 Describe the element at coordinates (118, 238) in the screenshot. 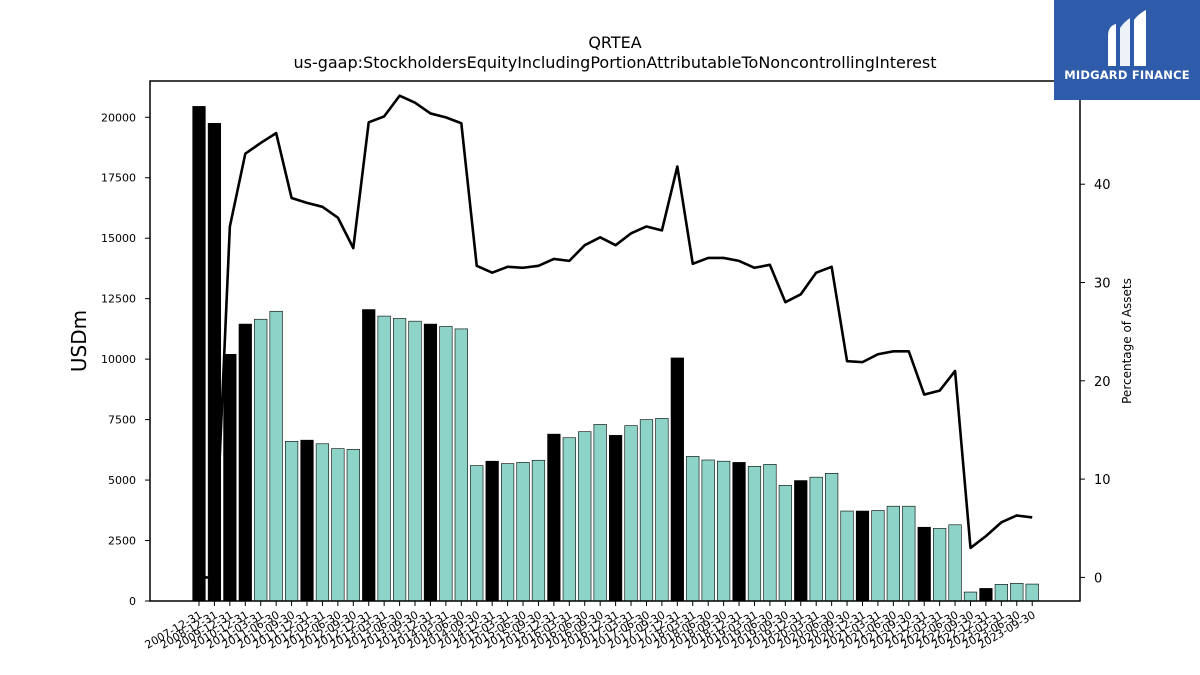

I see `left-tick-label: 15000` at that location.